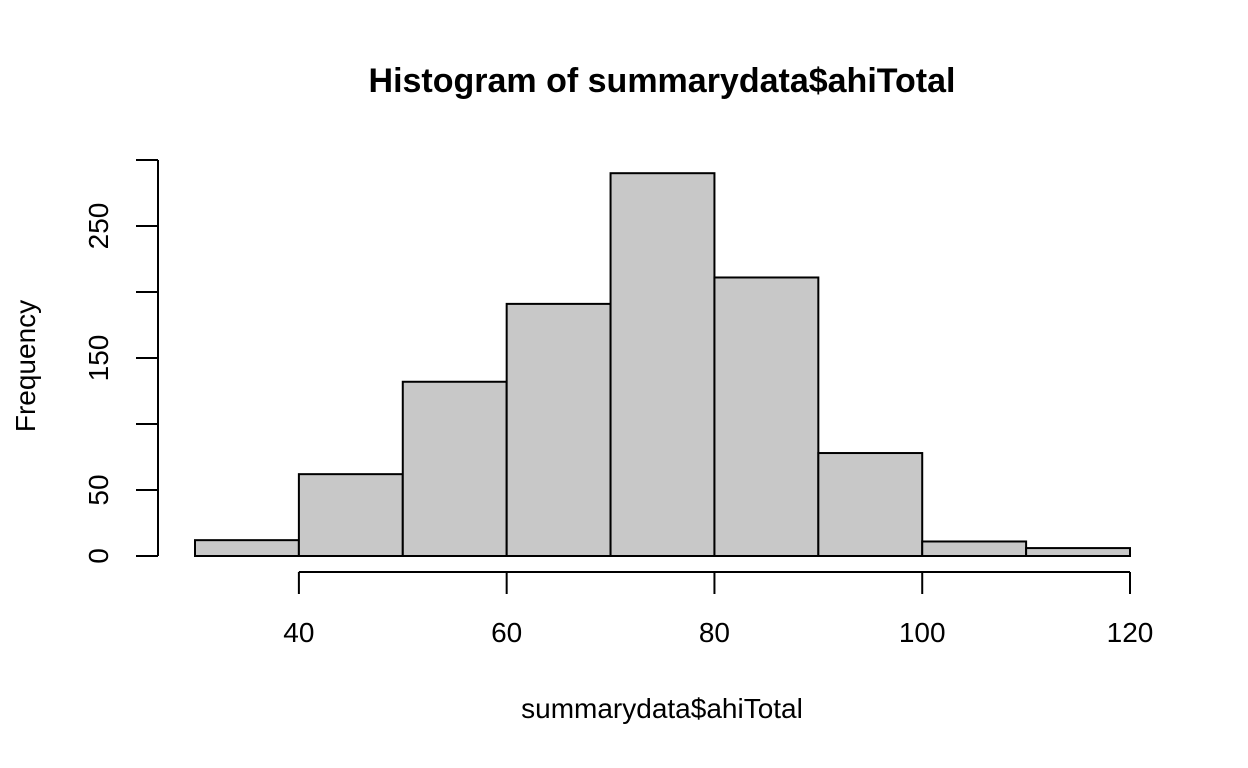 Image resolution: width=1248 pixels, height=768 pixels. I want to click on x-tick-label-60: 60, so click(506, 632).